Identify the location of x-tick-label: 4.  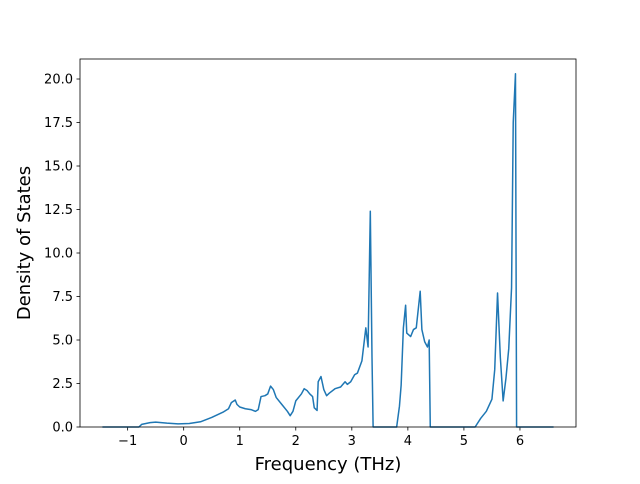
(408, 441).